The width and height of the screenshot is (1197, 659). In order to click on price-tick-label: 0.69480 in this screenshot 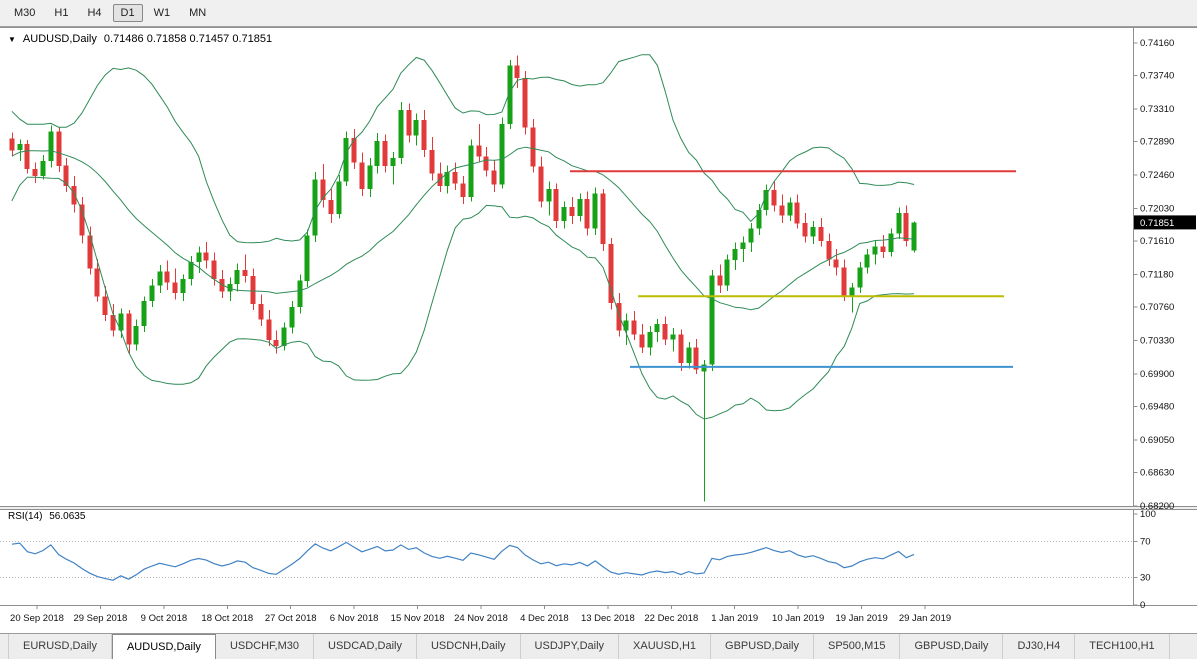, I will do `click(1157, 407)`.